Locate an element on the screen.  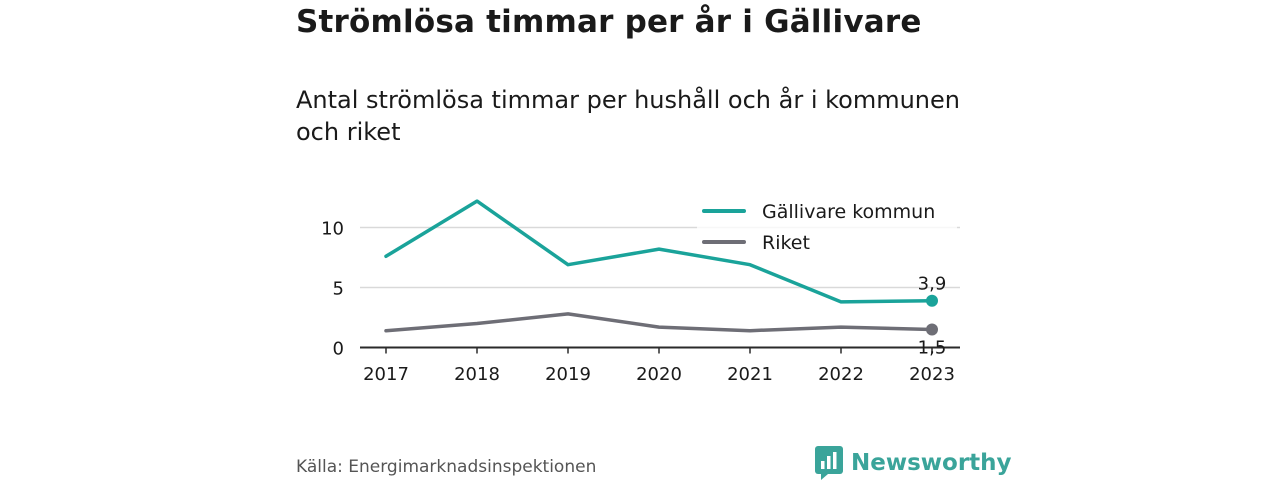
legend-label: Riket is located at coordinates (786, 243).